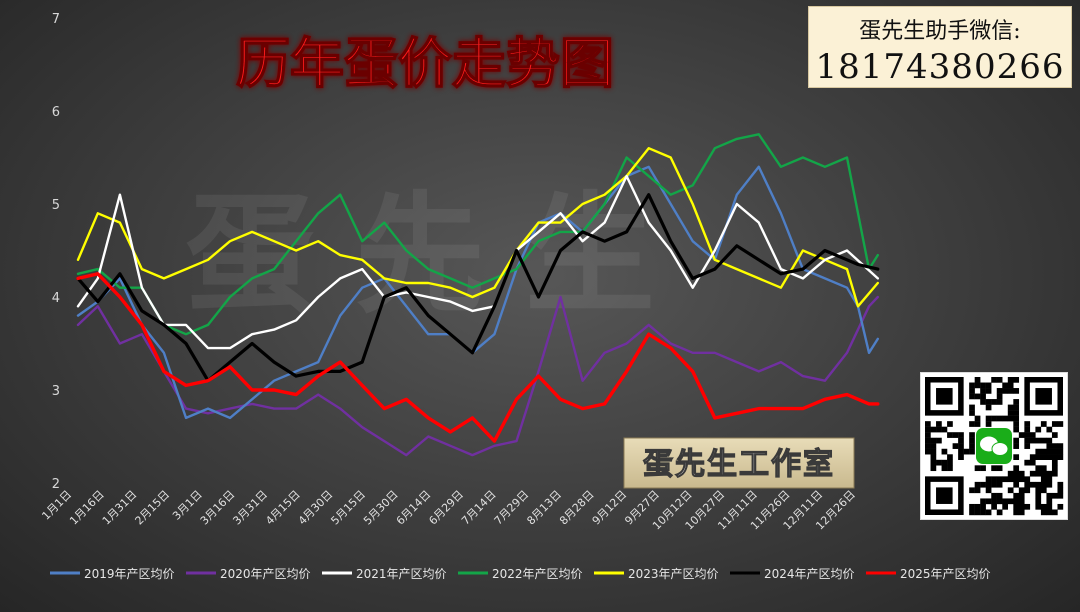 The height and width of the screenshot is (612, 1080). I want to click on y-tick-label: 5, so click(56, 205).